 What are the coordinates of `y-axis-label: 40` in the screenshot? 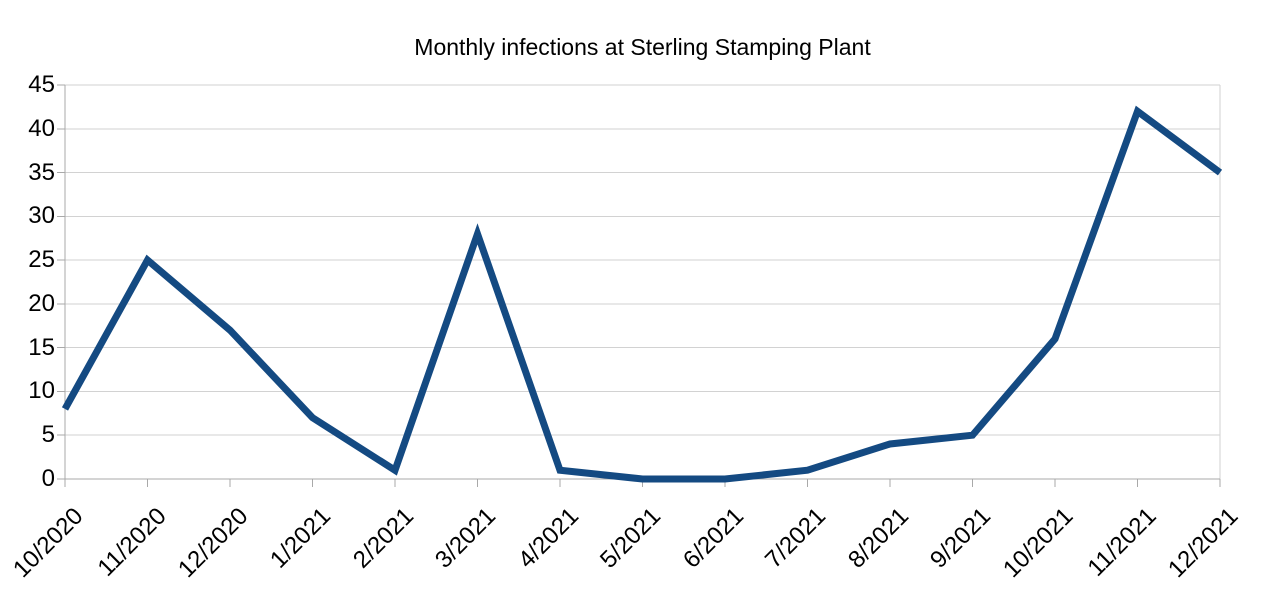 It's located at (41, 128).